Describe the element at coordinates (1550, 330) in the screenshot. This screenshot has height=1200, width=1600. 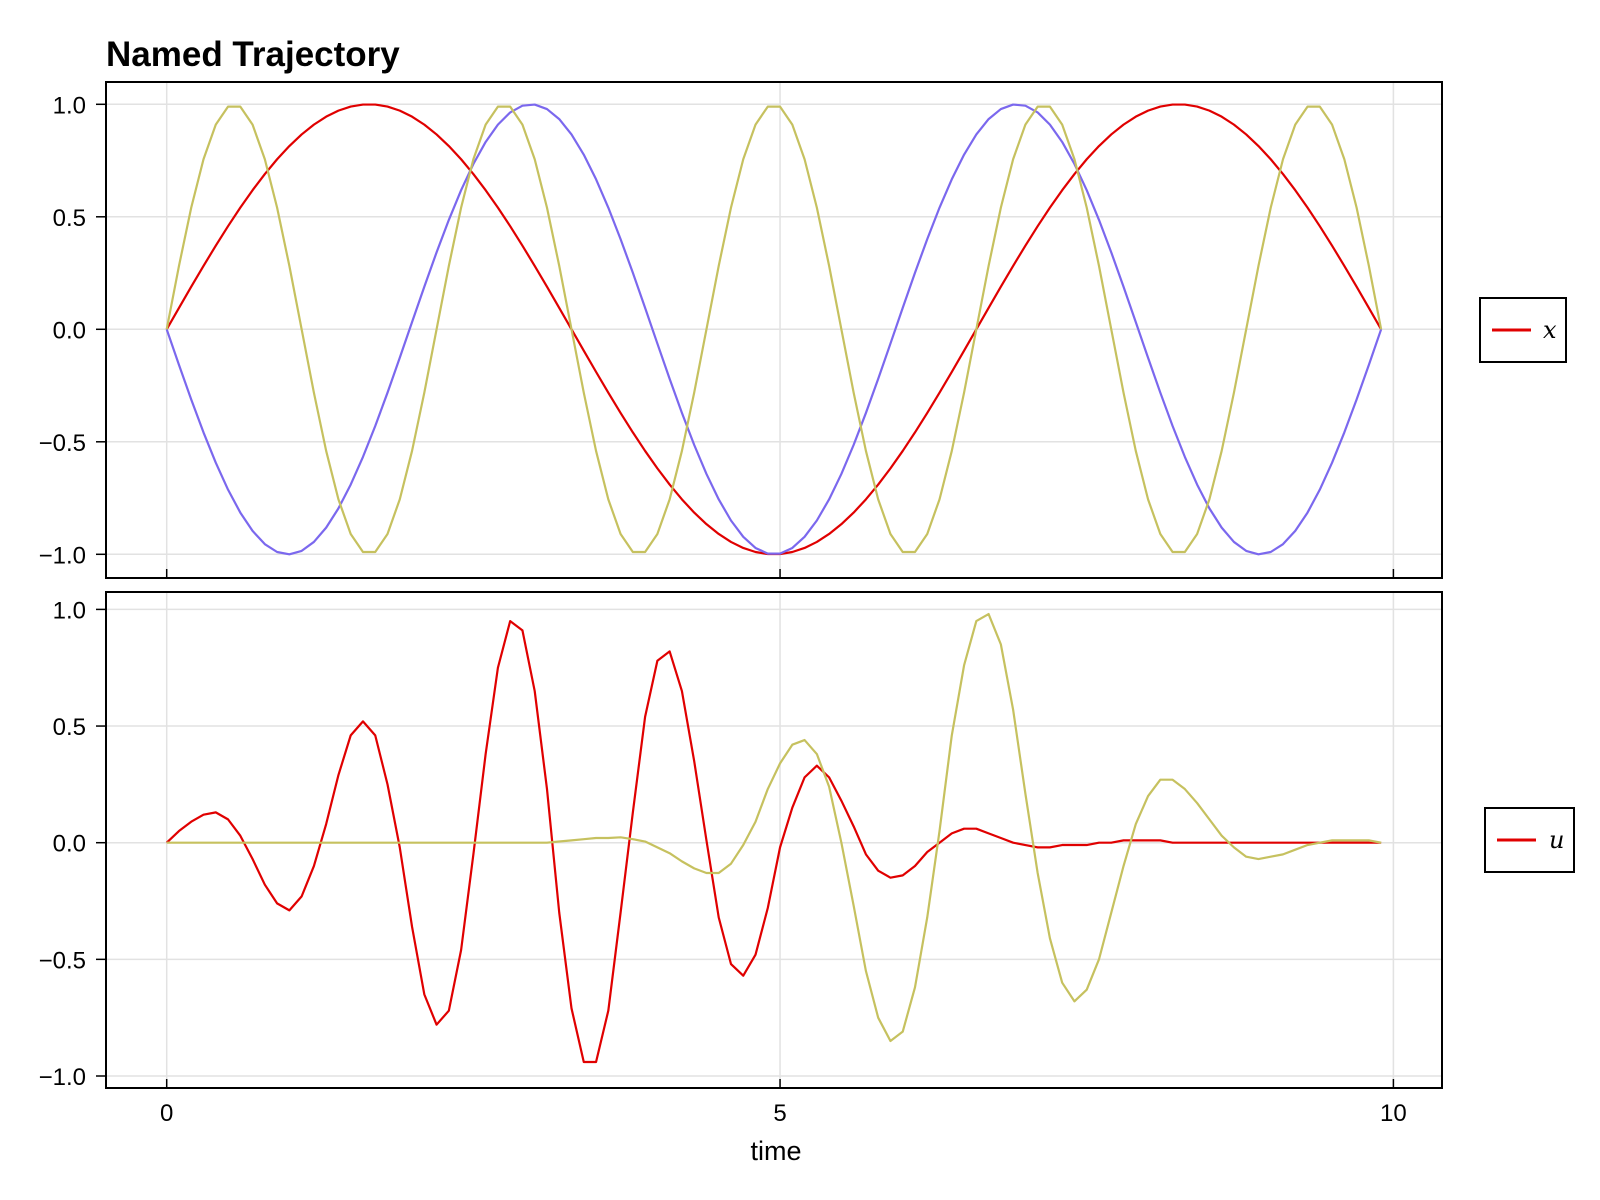
I see `top-legend-label: x` at that location.